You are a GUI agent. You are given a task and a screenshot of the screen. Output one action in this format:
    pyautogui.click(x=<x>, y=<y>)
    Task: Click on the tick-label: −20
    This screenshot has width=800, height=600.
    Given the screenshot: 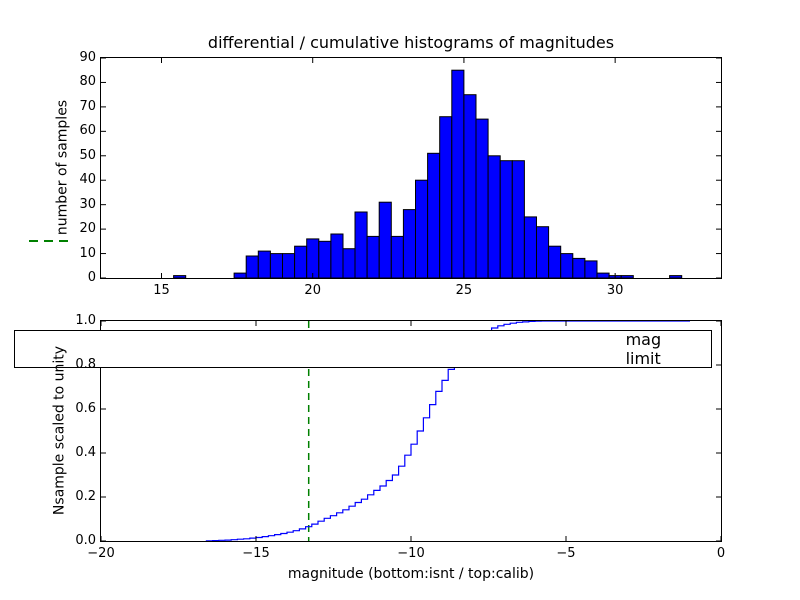 What is the action you would take?
    pyautogui.click(x=101, y=553)
    